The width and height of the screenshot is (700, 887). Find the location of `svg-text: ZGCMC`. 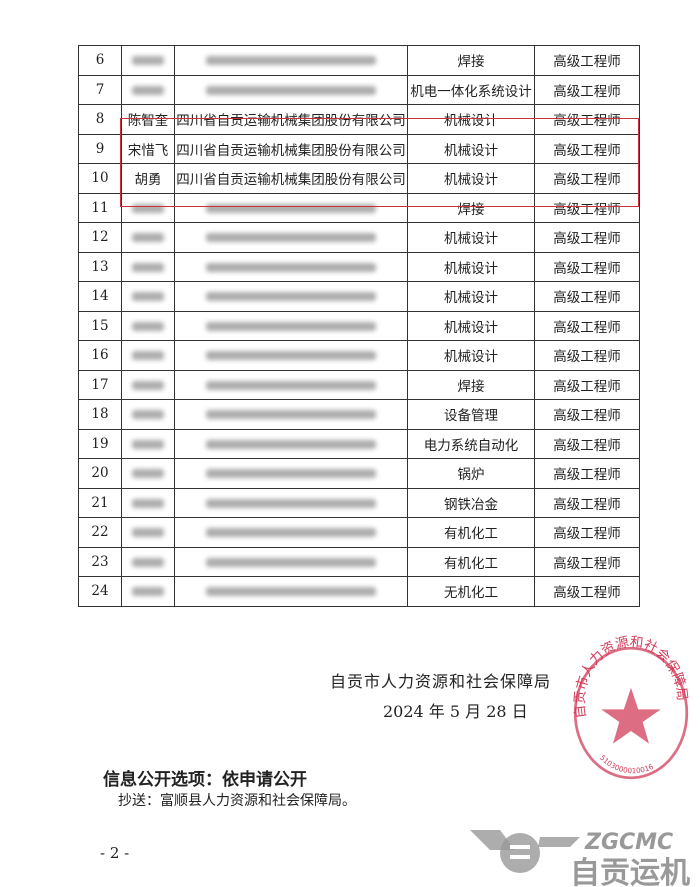

svg-text: ZGCMC is located at coordinates (628, 842).